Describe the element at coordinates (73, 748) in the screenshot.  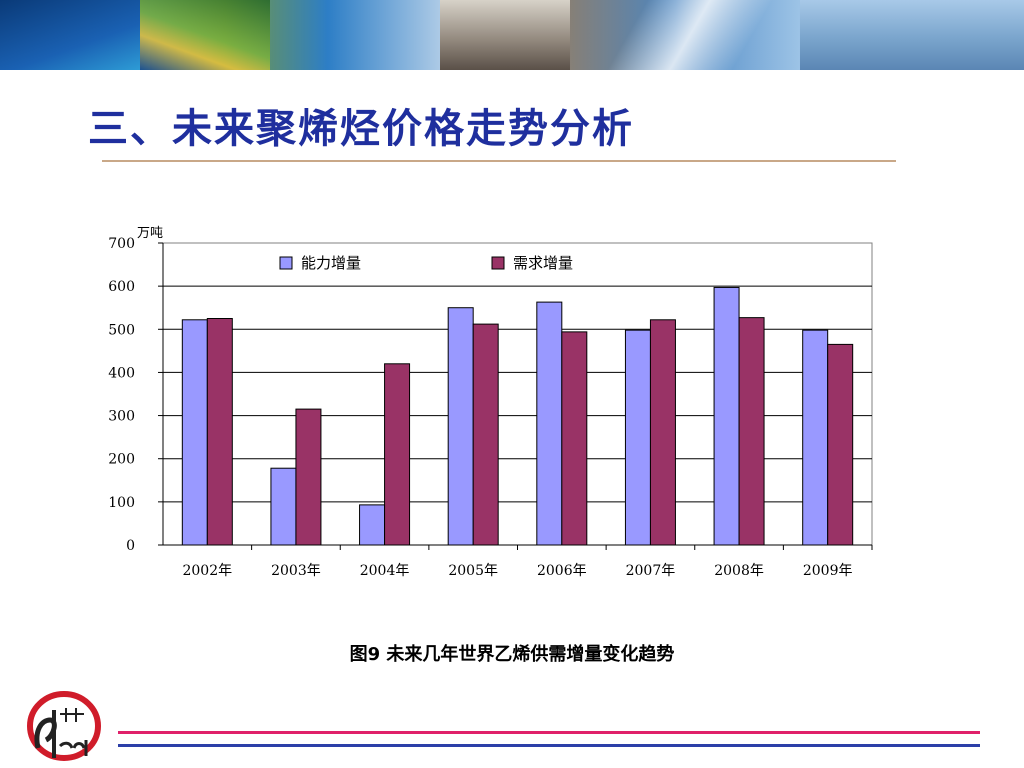
I see `logo-letters` at that location.